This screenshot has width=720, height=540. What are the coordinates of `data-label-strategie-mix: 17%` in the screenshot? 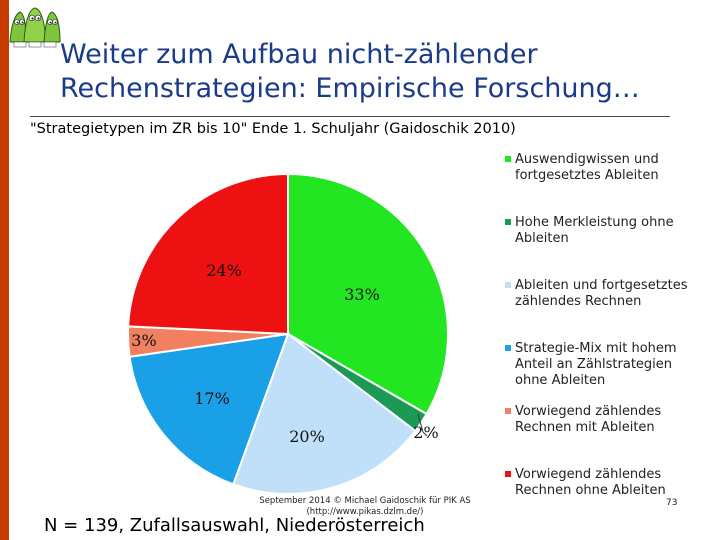 It's located at (212, 398).